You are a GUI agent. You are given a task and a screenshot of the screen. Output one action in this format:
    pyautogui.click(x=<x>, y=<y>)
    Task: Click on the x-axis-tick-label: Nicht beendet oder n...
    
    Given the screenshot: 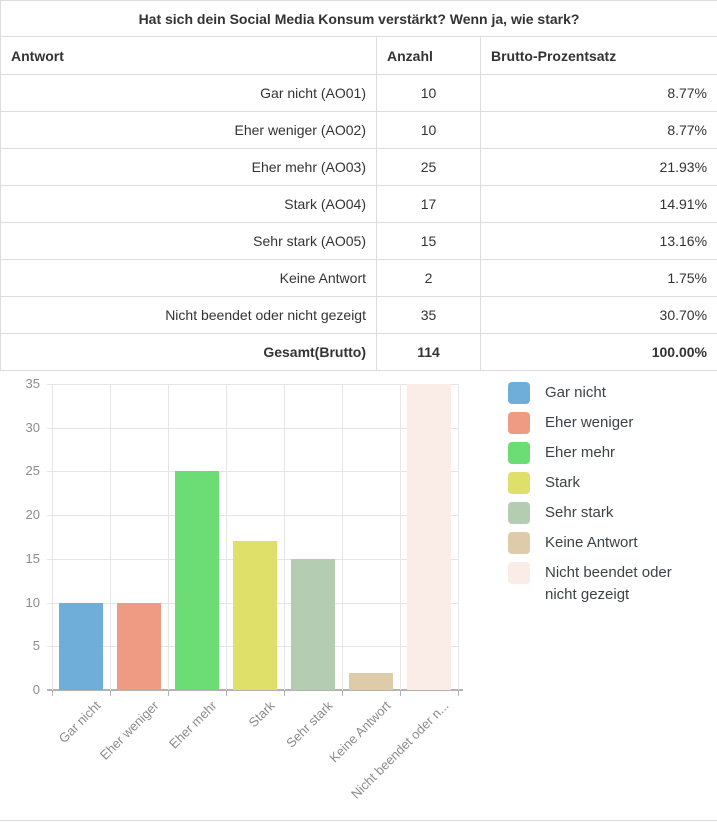 What is the action you would take?
    pyautogui.click(x=399, y=750)
    